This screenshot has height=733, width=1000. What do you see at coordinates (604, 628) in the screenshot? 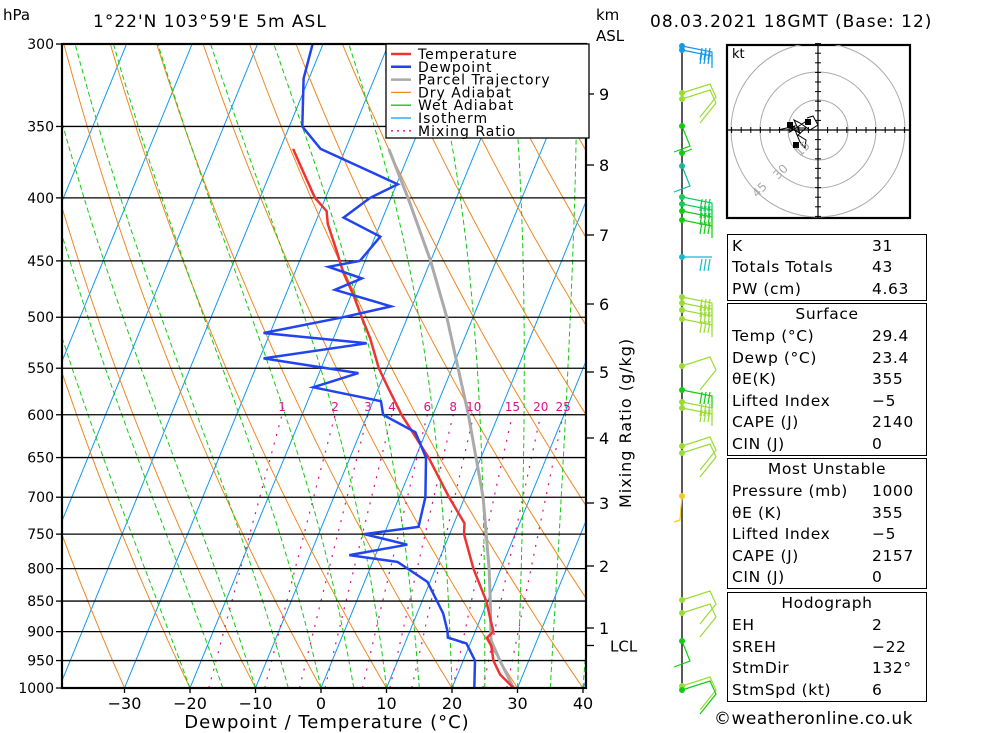
I see `km-tick-label: 1` at bounding box center [604, 628].